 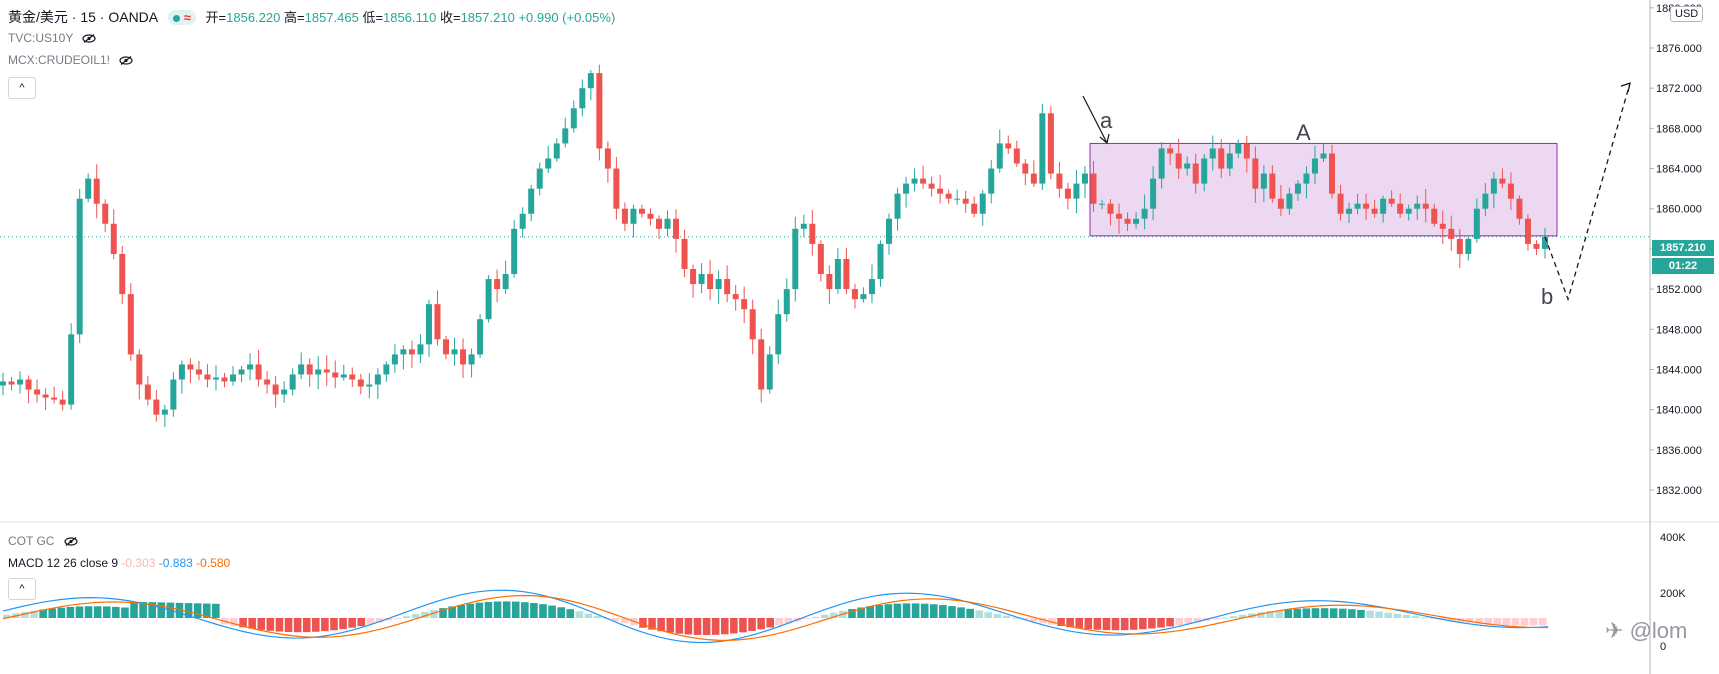 I want to click on overlay-tvc: TVC:US10Y, so click(x=52, y=38).